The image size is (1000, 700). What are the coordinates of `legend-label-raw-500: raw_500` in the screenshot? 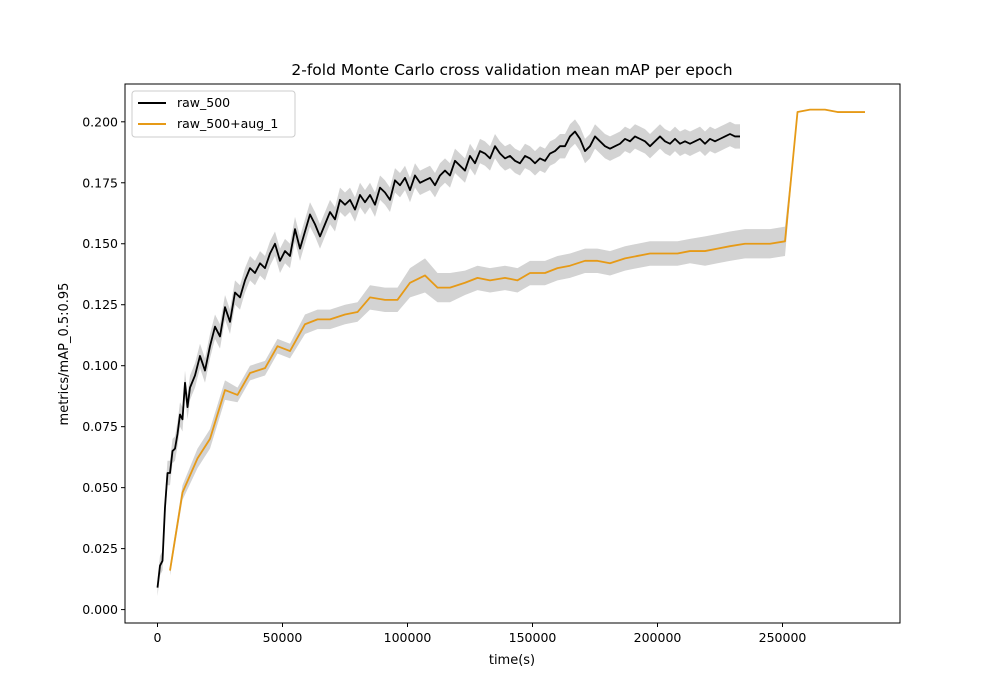 It's located at (203, 102).